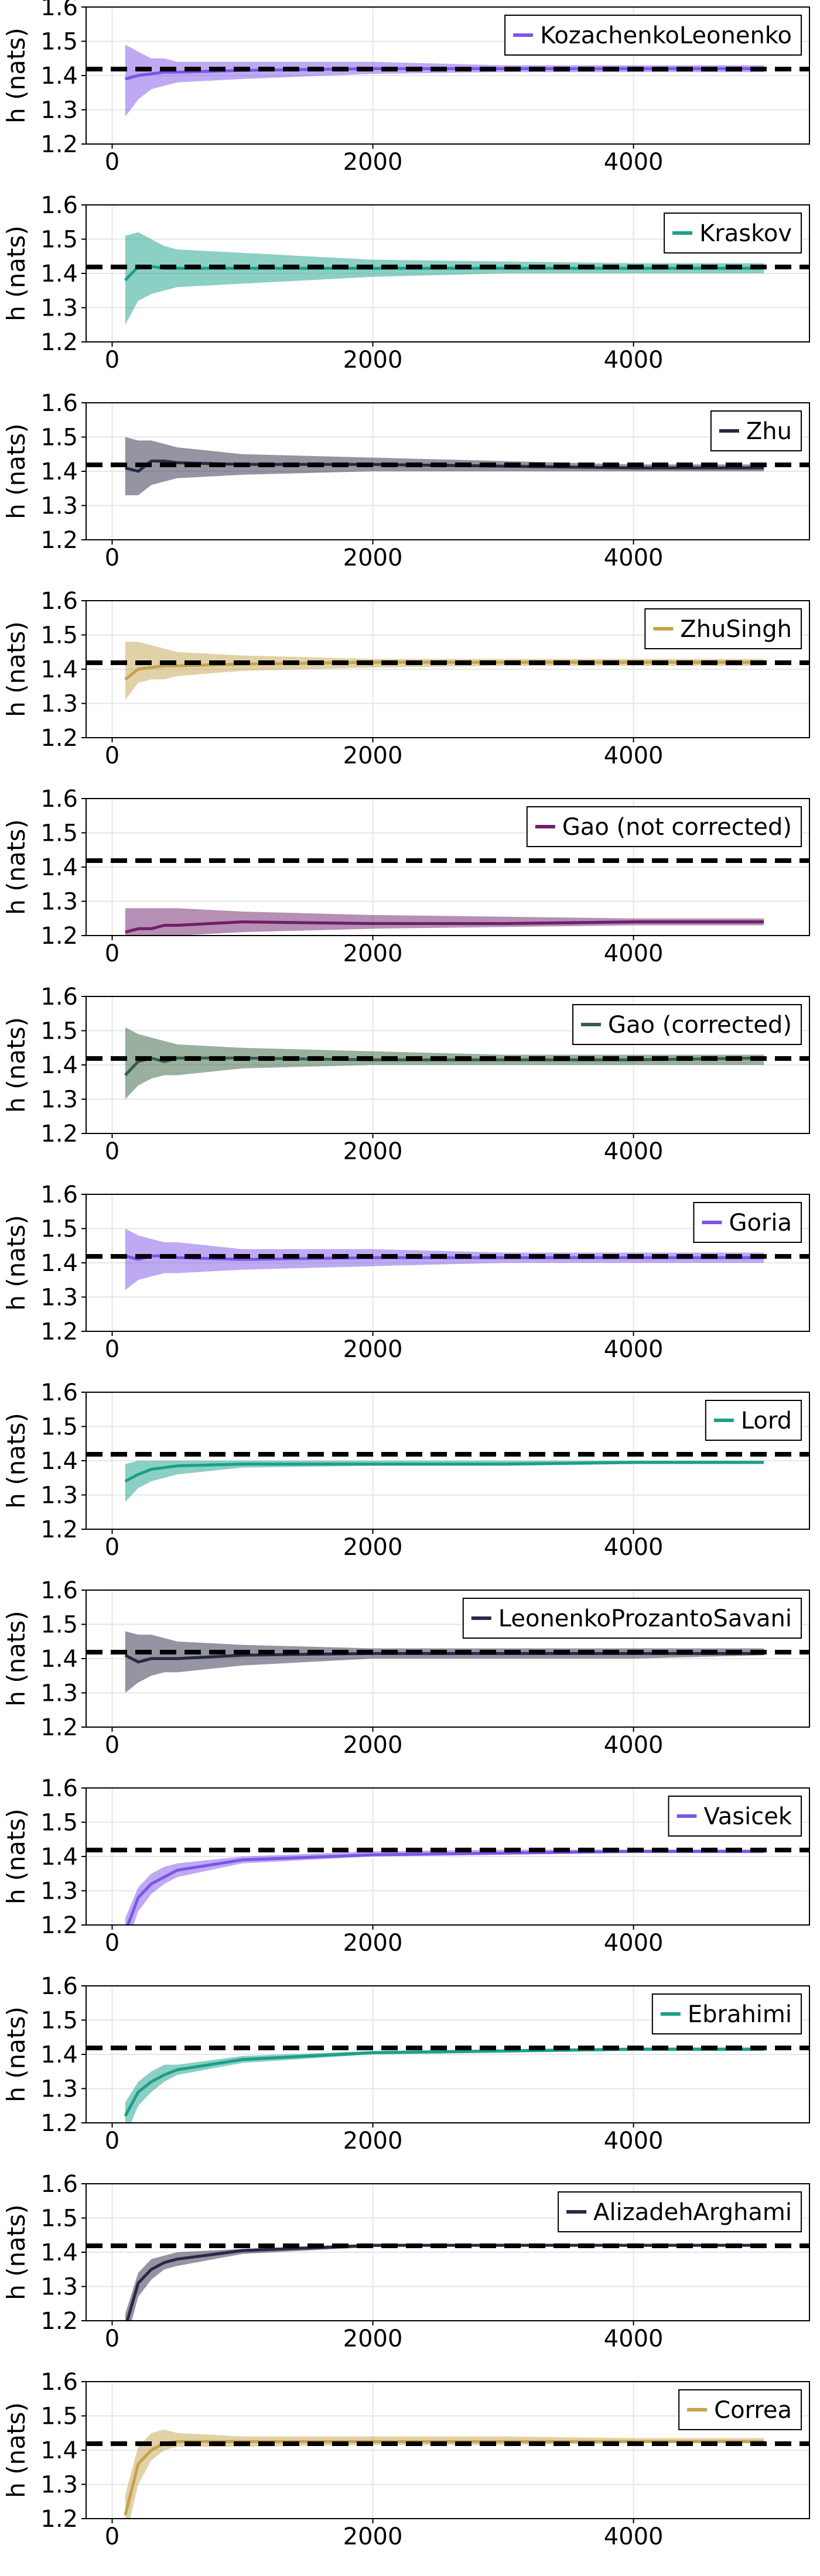 The image size is (820, 2576). I want to click on legend-label: Ebrahimi, so click(740, 2014).